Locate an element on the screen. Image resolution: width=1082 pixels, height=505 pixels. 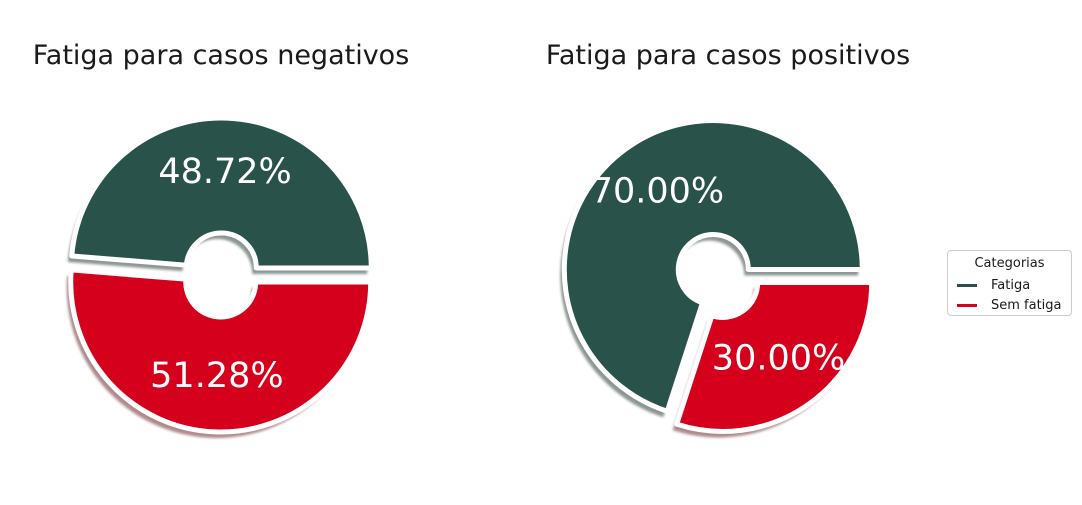
chart-title-positive: Fatiga para casos positivos is located at coordinates (728, 55).